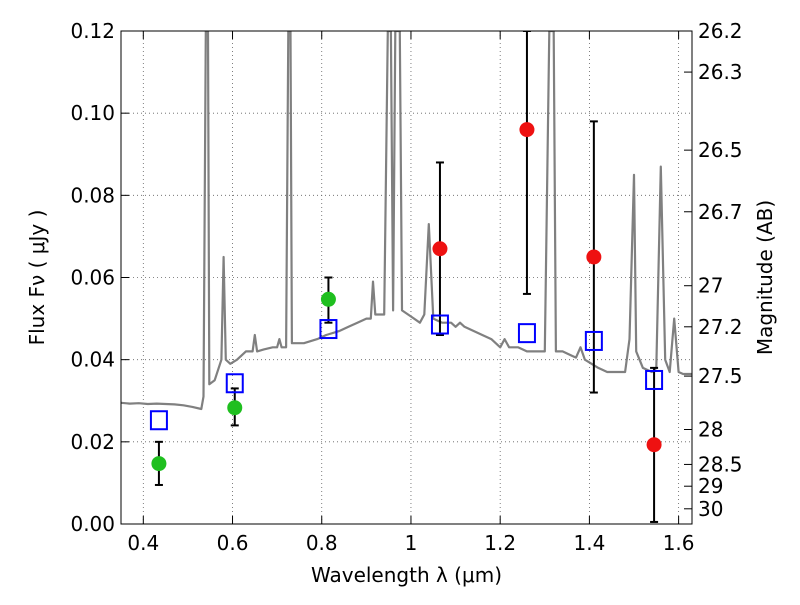 Image resolution: width=800 pixels, height=605 pixels. What do you see at coordinates (720, 150) in the screenshot?
I see `y2-tick-label: 26.5` at bounding box center [720, 150].